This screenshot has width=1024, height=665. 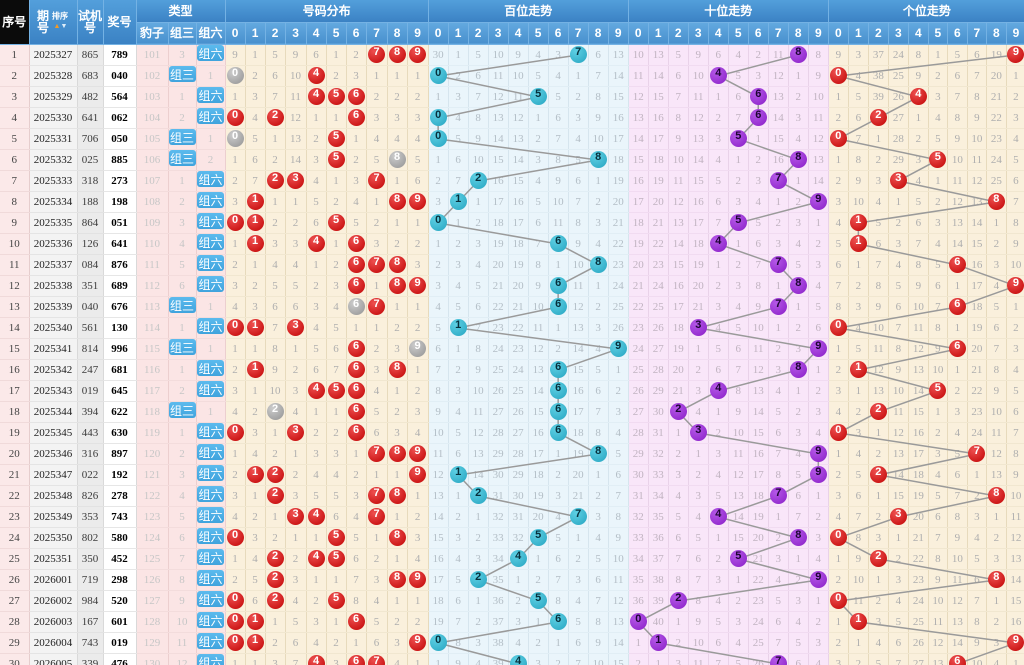 What do you see at coordinates (181, 73) in the screenshot?
I see `zusan-chip: 组三` at bounding box center [181, 73].